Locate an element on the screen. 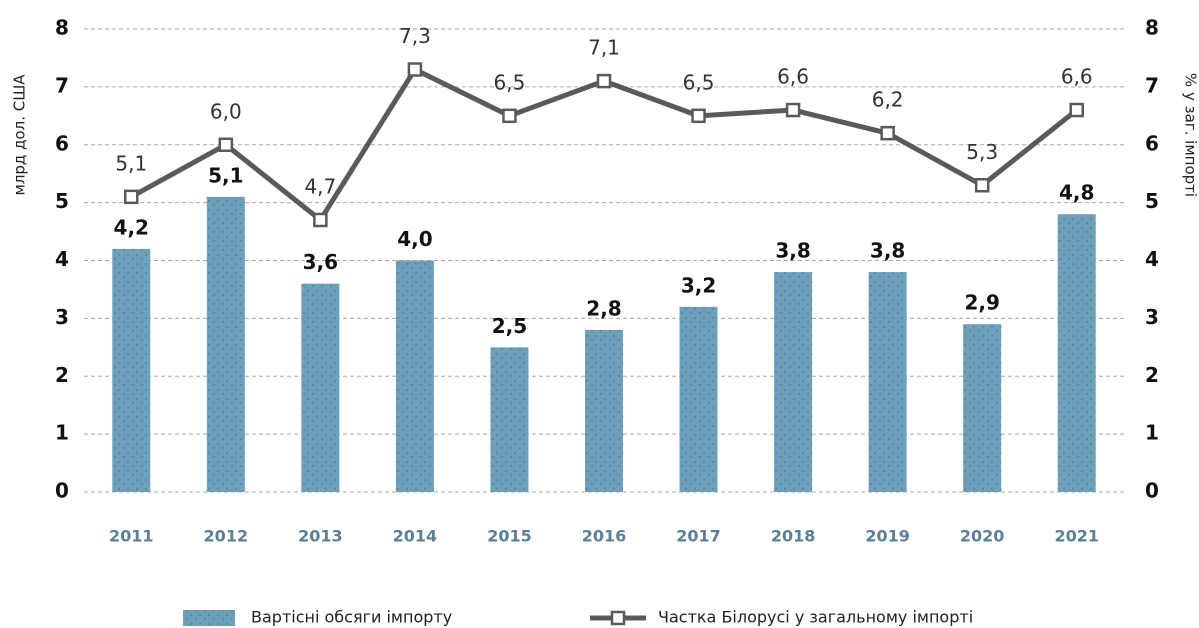  bar-value-label: 2,9 is located at coordinates (981, 303).